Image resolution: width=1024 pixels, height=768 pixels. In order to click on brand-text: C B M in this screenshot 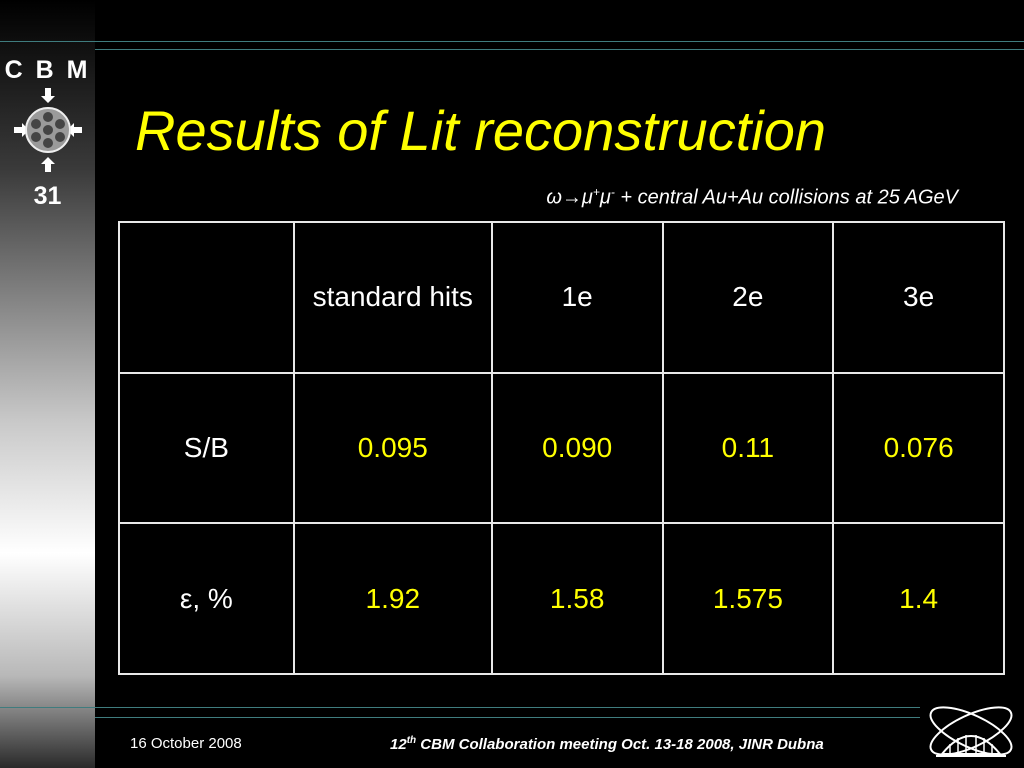, I will do `click(47, 70)`.